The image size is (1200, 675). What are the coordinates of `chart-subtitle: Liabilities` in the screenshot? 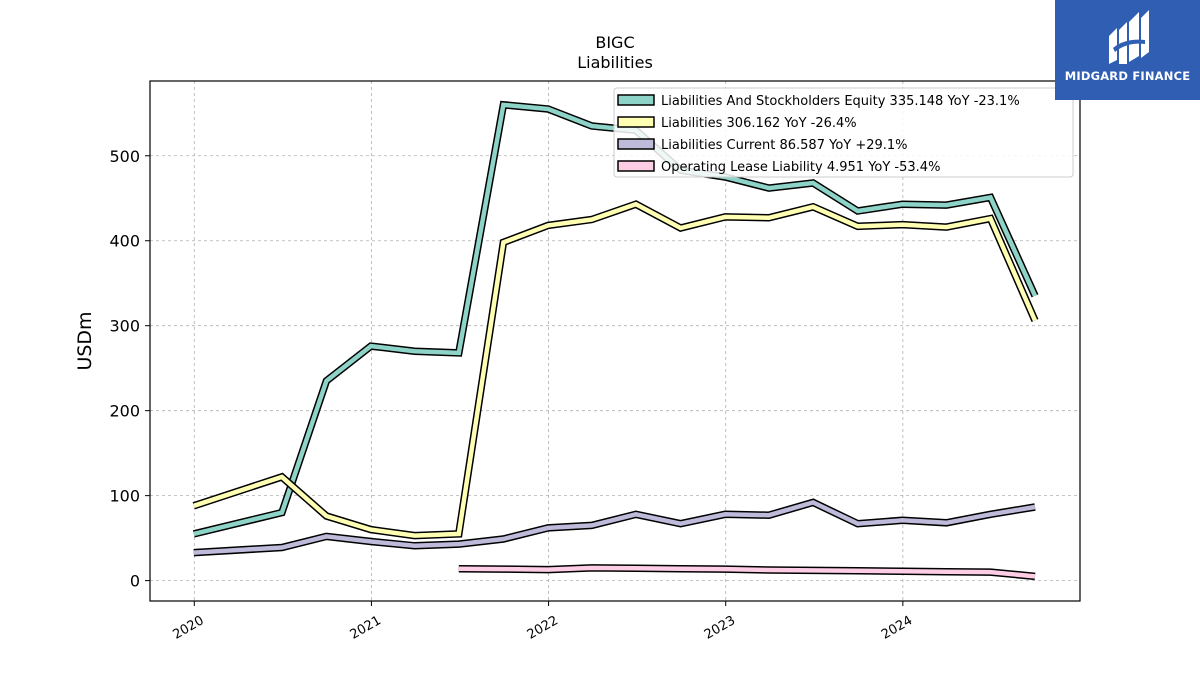 It's located at (615, 62).